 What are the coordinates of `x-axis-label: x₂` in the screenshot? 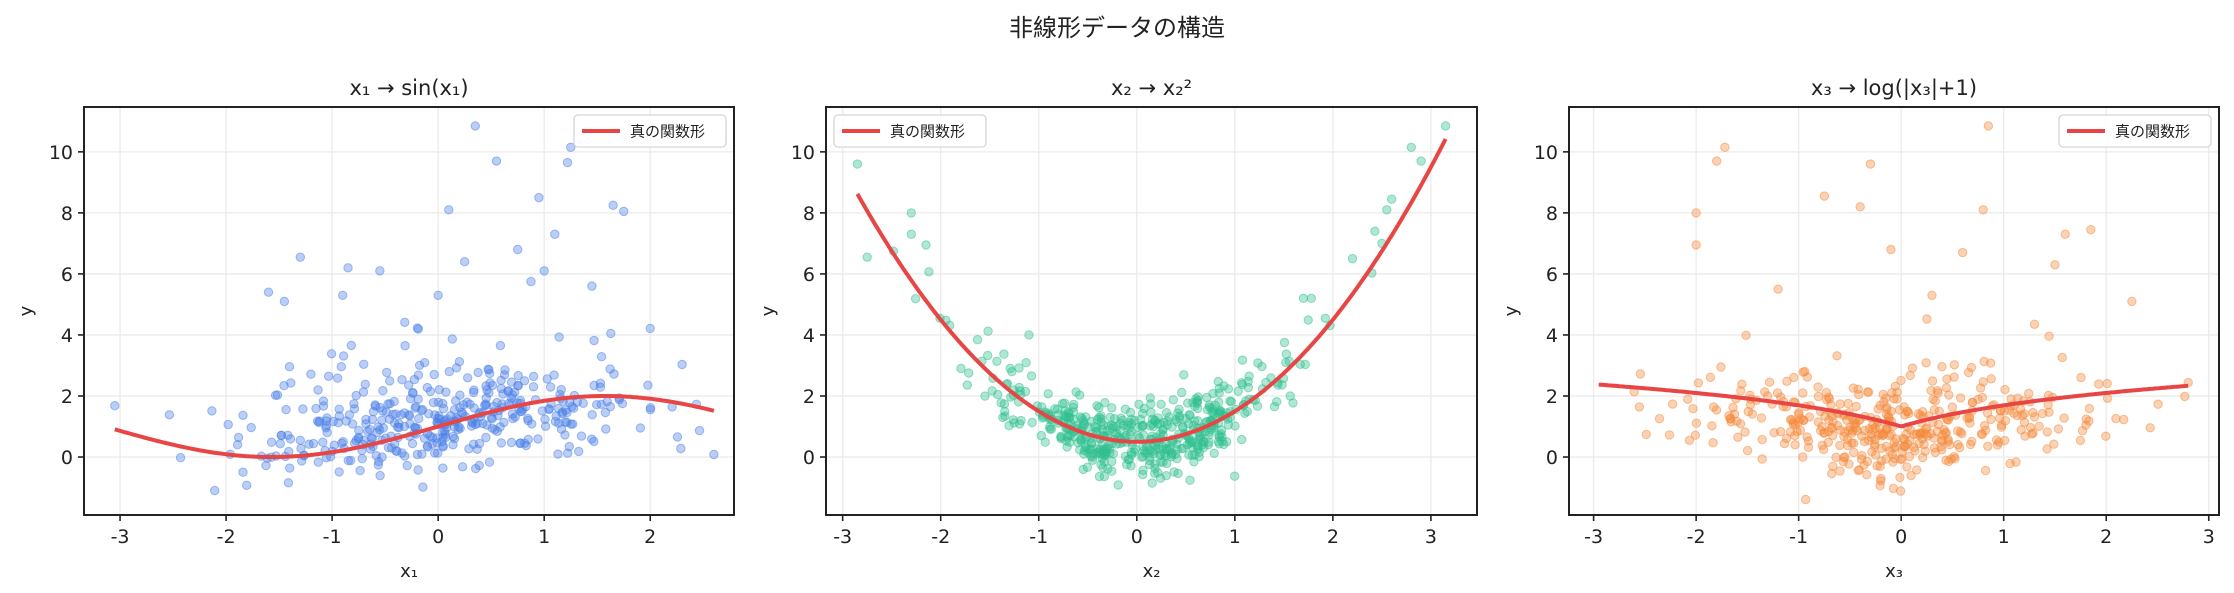 It's located at (1152, 571).